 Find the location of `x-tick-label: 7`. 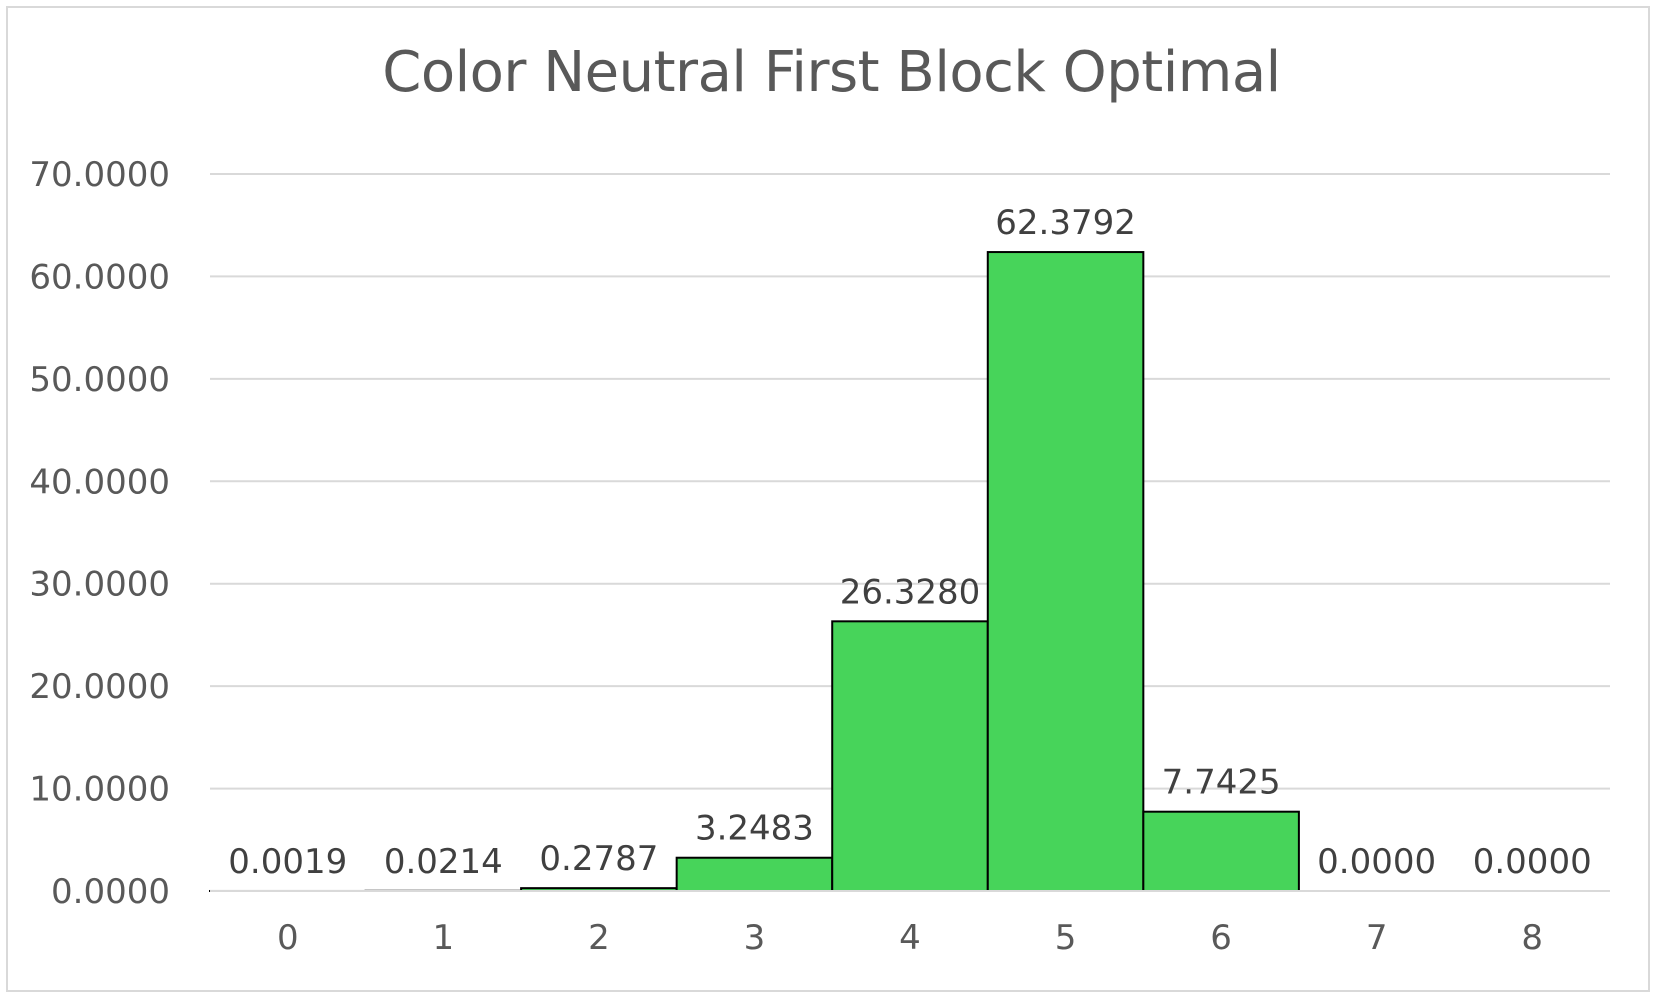

x-tick-label: 7 is located at coordinates (1377, 938).